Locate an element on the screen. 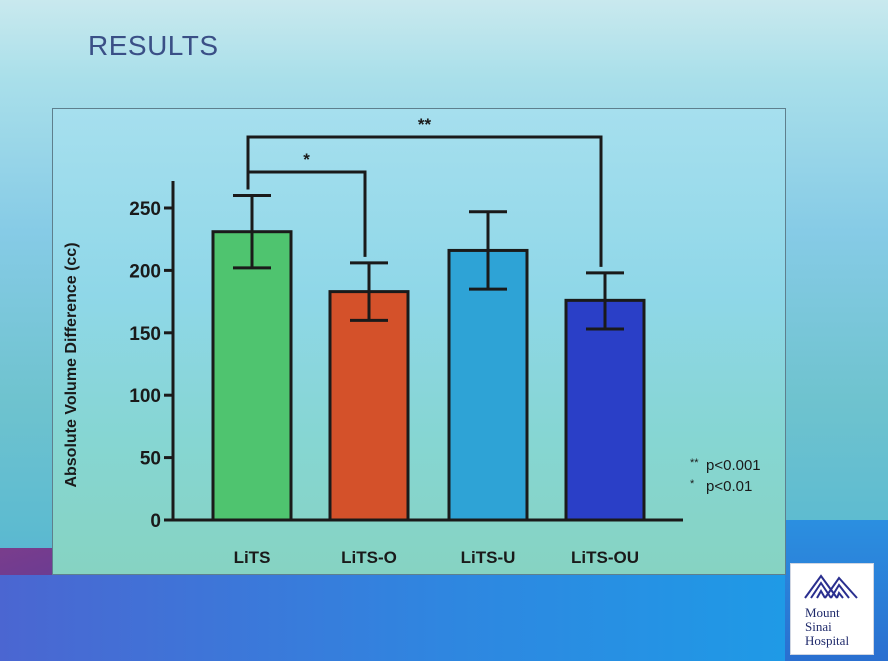  chart-error-bars is located at coordinates (428, 262).